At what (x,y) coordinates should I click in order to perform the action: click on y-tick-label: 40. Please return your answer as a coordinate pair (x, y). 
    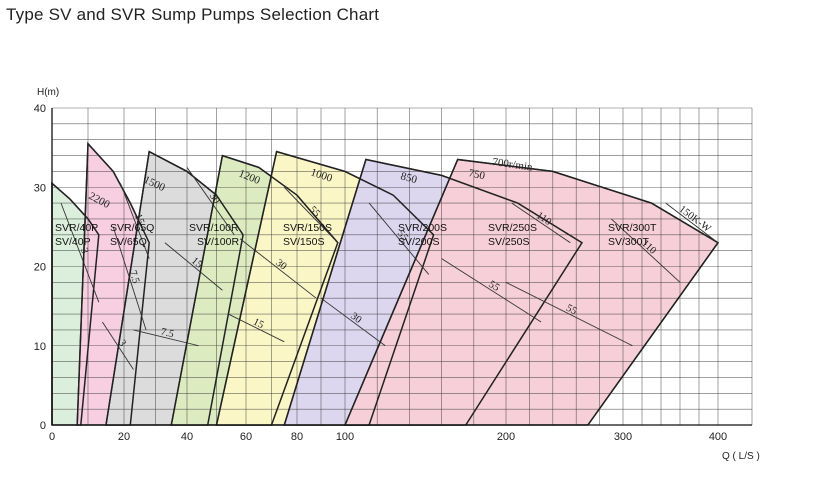
    Looking at the image, I should click on (40, 109).